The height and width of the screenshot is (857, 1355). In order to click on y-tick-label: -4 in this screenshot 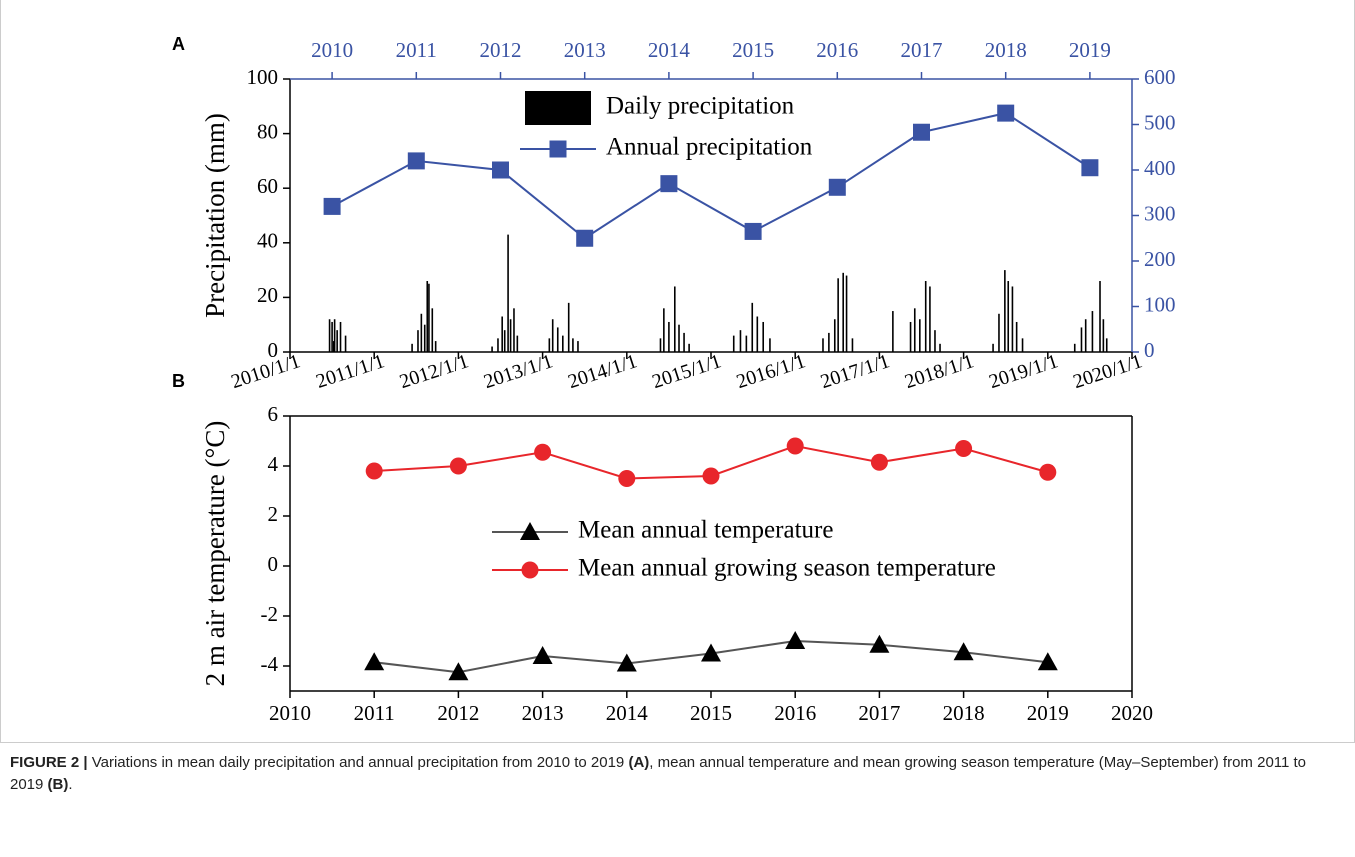, I will do `click(270, 664)`.